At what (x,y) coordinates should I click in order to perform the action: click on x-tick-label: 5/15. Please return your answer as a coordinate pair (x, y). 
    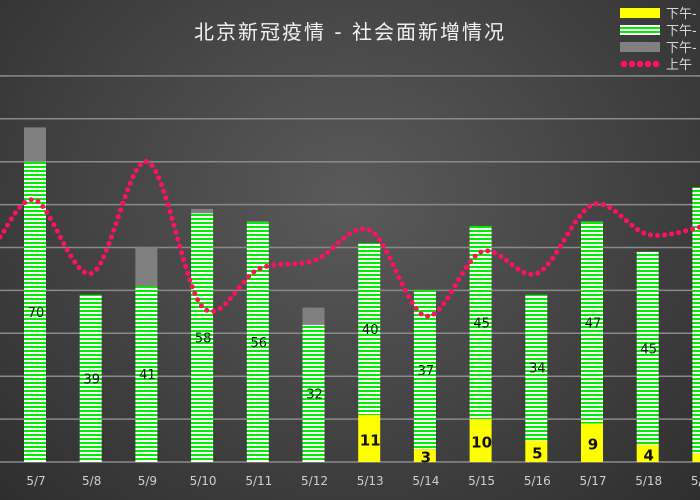
    Looking at the image, I should click on (481, 481).